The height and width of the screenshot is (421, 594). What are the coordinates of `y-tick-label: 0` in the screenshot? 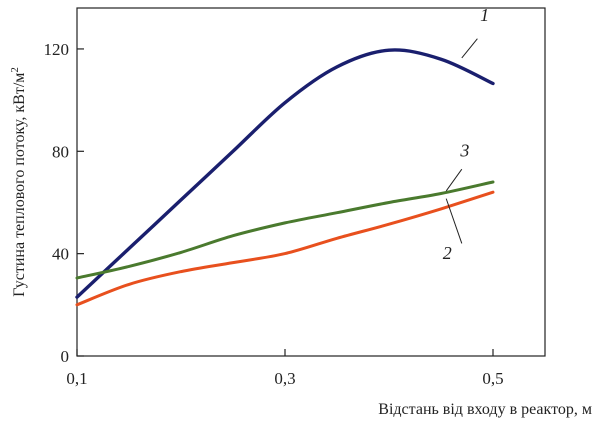 It's located at (65, 356).